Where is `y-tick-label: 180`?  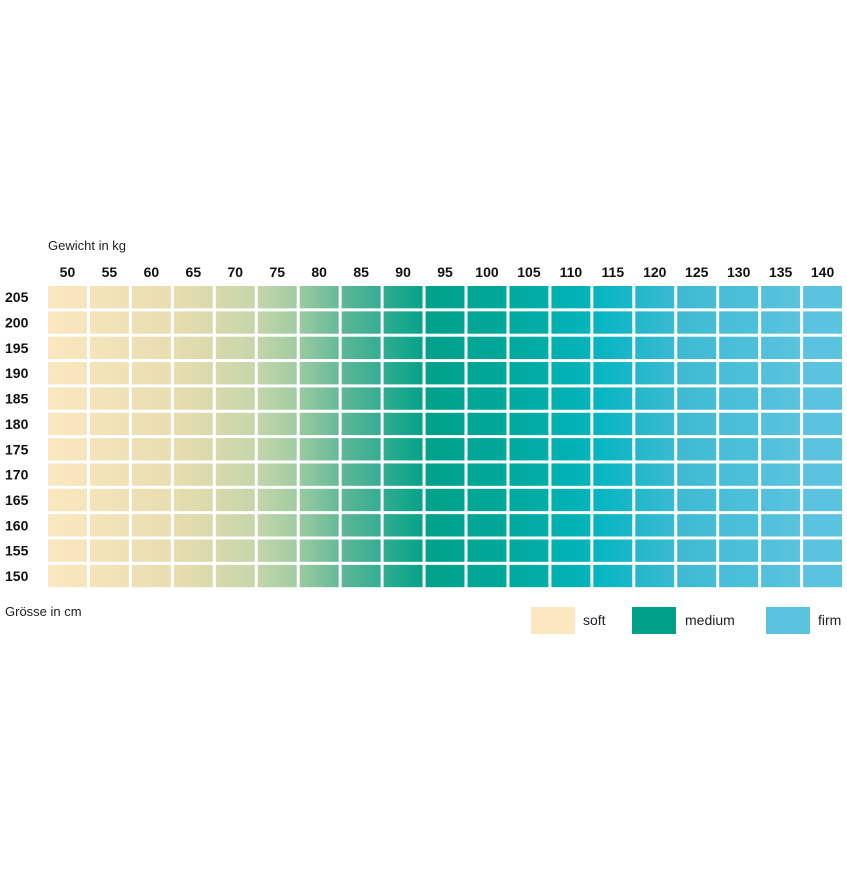 y-tick-label: 180 is located at coordinates (17, 424).